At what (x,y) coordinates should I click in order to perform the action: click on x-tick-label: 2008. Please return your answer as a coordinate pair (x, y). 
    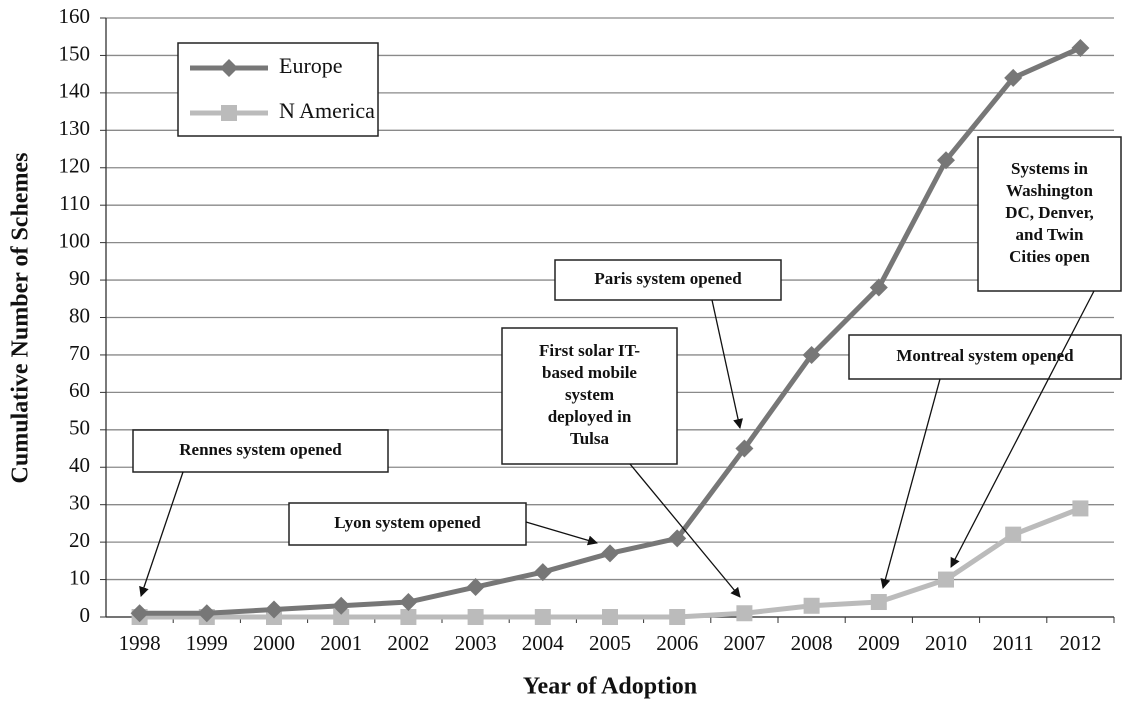
    Looking at the image, I should click on (812, 643).